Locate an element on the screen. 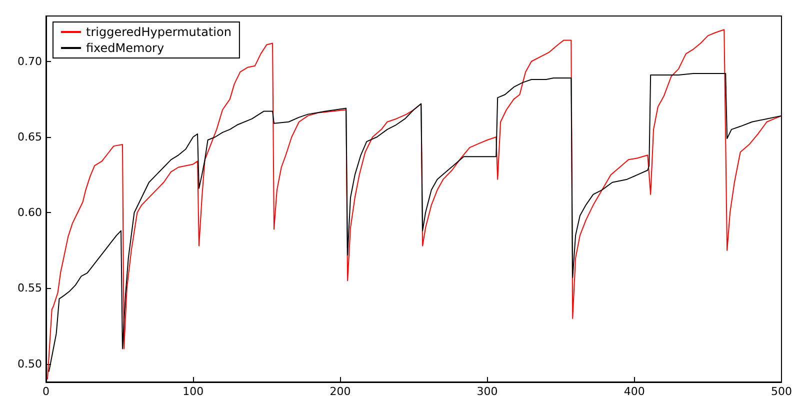 This screenshot has width=803, height=408. y-tick-label: 0.65 is located at coordinates (30, 137).